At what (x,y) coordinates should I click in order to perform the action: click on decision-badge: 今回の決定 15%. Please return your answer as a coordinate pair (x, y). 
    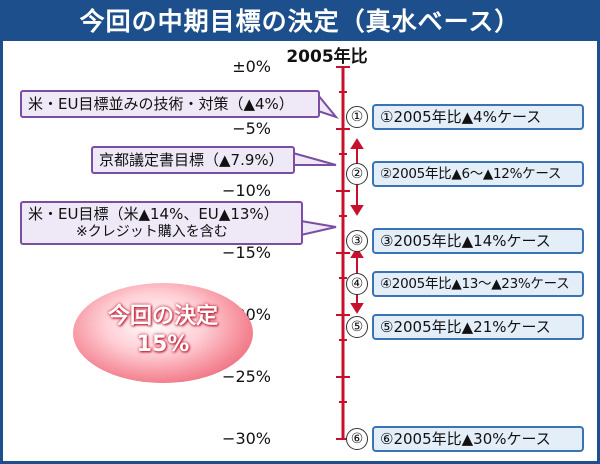
    Looking at the image, I should click on (163, 333).